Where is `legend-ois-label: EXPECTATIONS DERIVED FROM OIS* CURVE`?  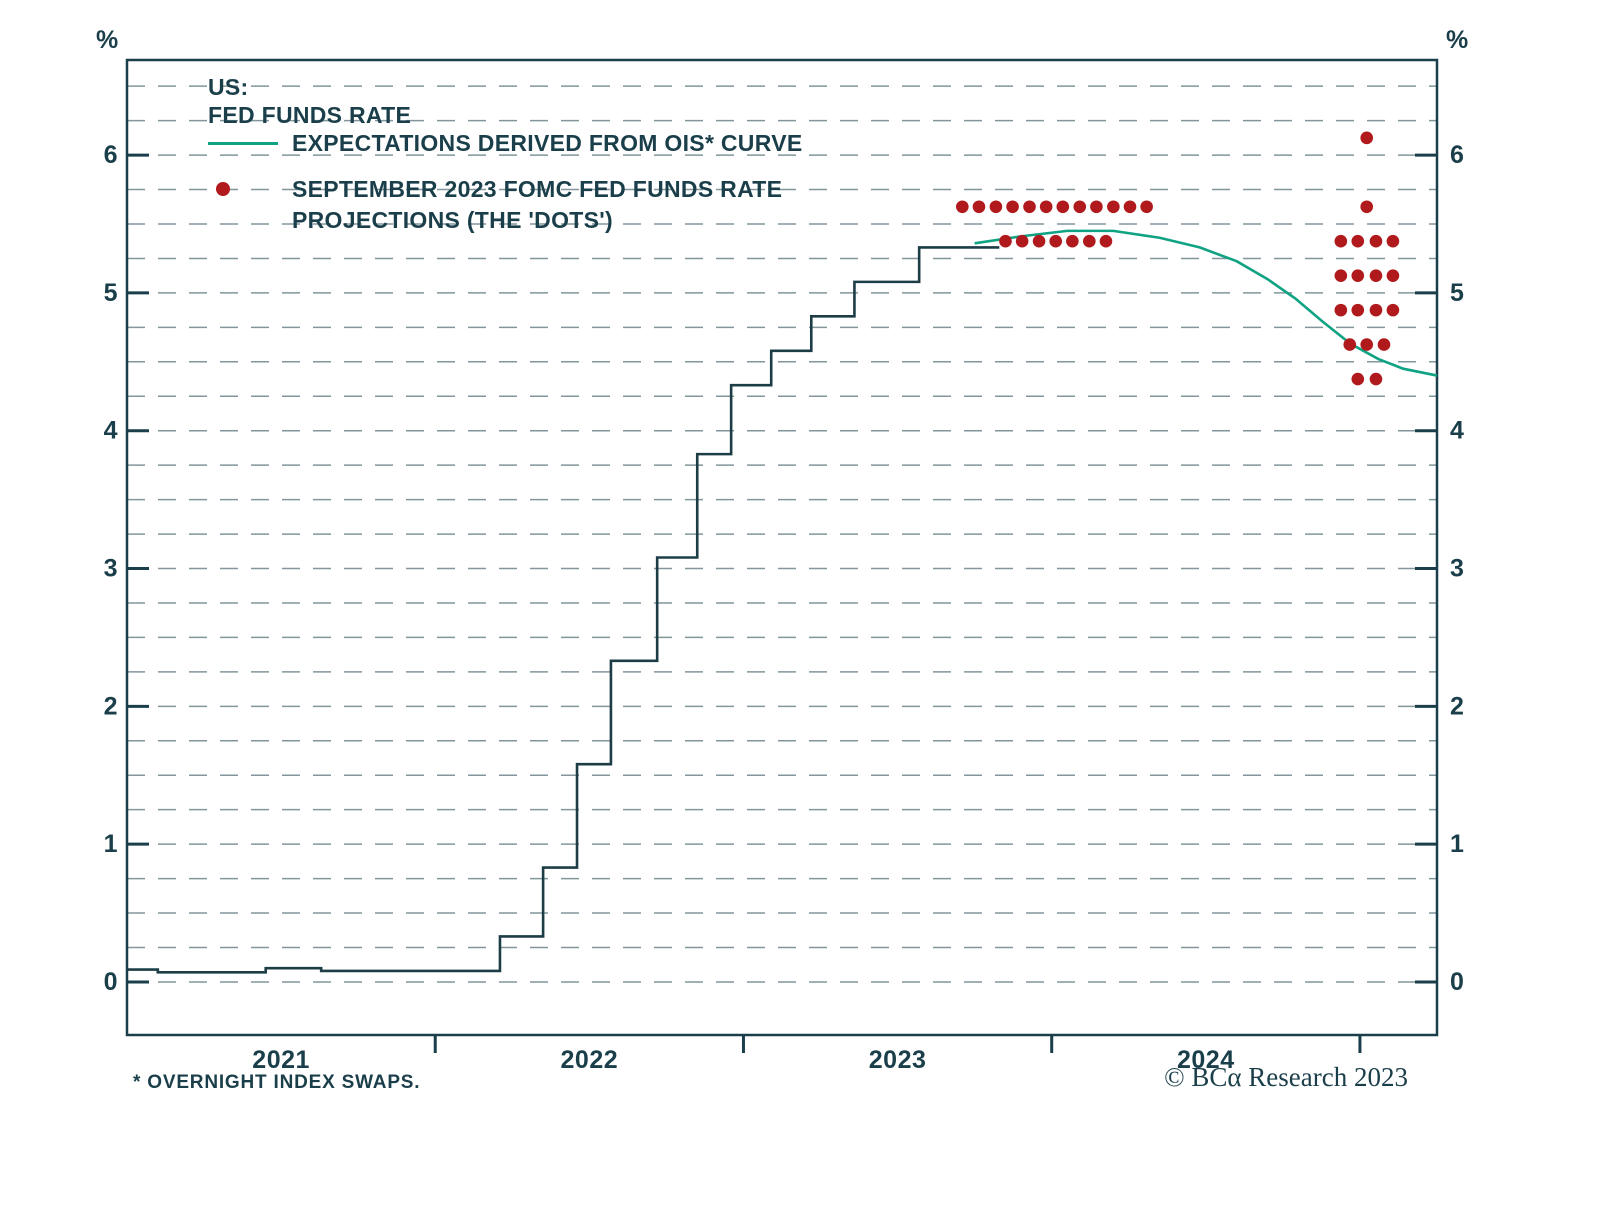 legend-ois-label: EXPECTATIONS DERIVED FROM OIS* CURVE is located at coordinates (547, 143).